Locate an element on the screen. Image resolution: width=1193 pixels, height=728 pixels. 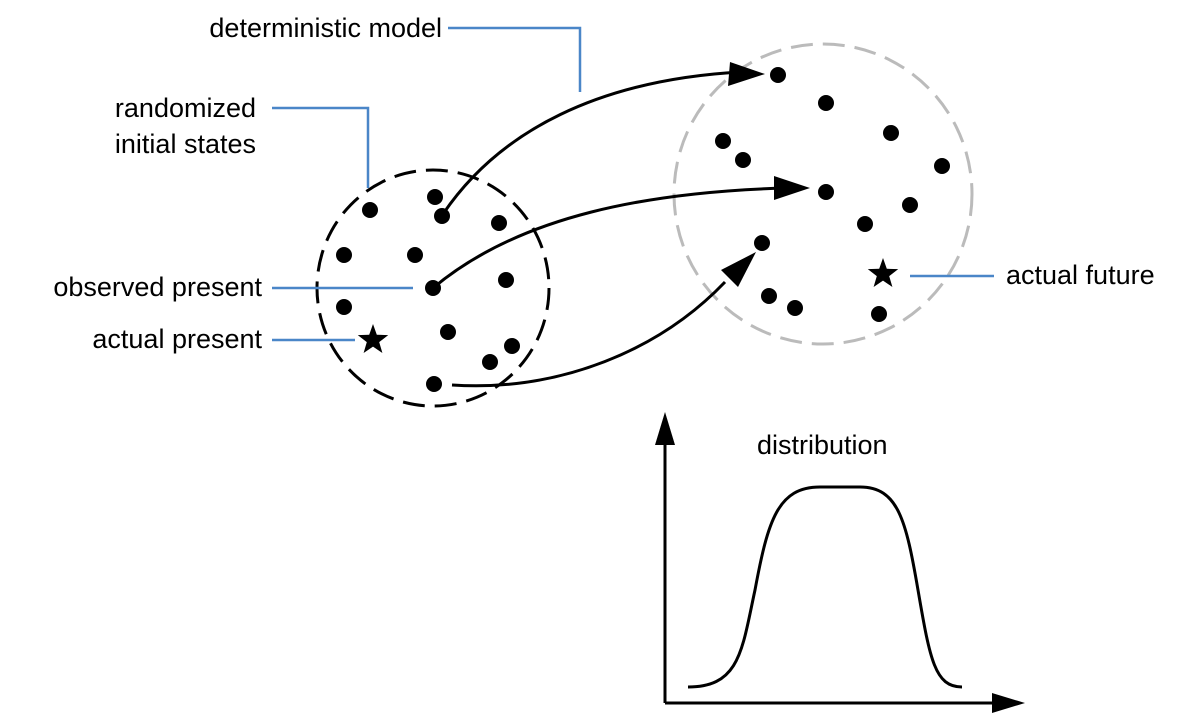
distribution-x-axis-arrowhead is located at coordinates (1008, 703).